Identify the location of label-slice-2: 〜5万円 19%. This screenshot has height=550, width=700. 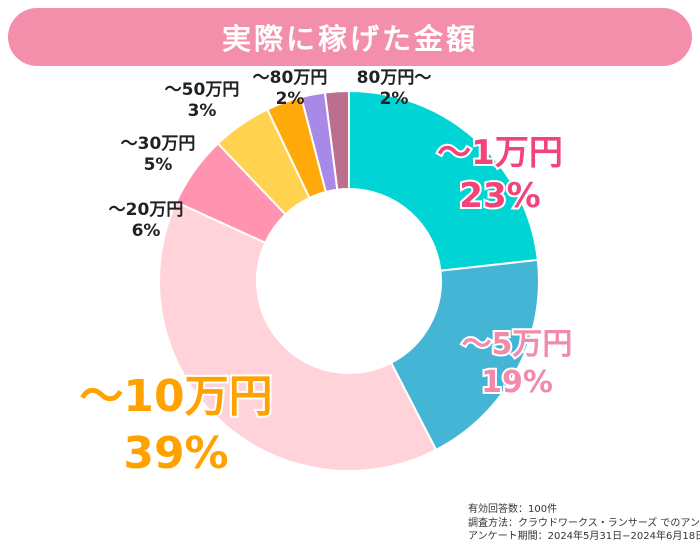
(517, 363).